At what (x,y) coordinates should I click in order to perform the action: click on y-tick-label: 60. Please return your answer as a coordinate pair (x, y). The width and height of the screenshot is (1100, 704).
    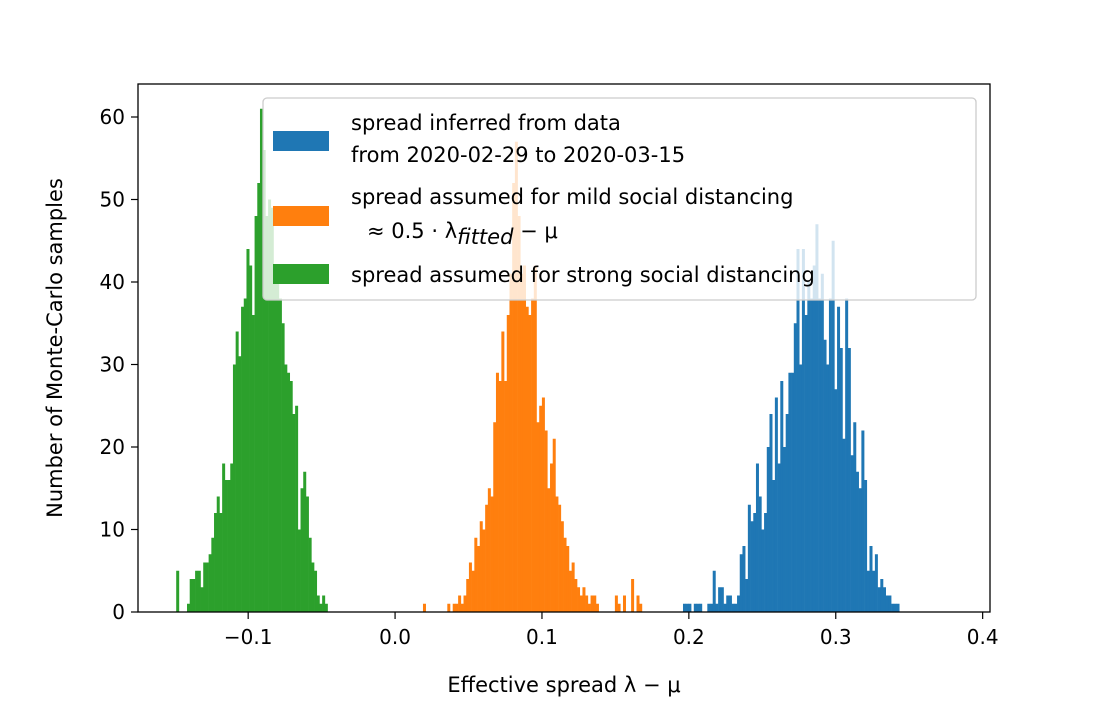
    Looking at the image, I should click on (112, 117).